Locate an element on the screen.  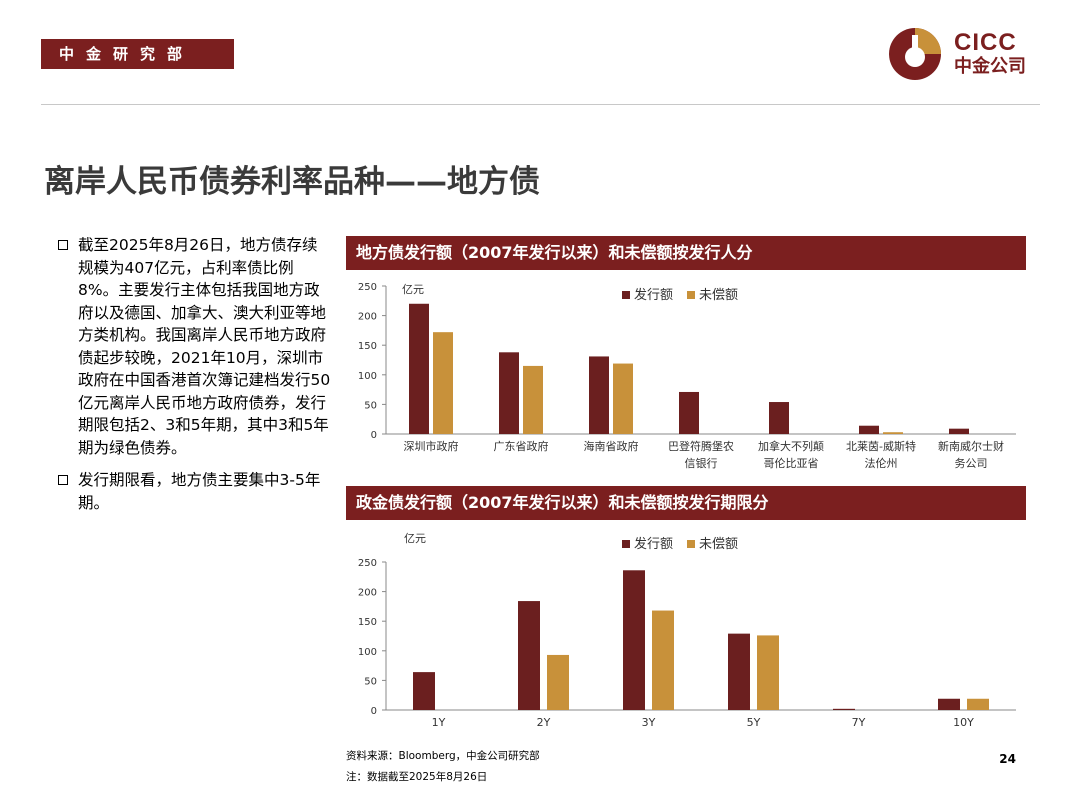
x-tick-label: 7Y is located at coordinates (859, 722).